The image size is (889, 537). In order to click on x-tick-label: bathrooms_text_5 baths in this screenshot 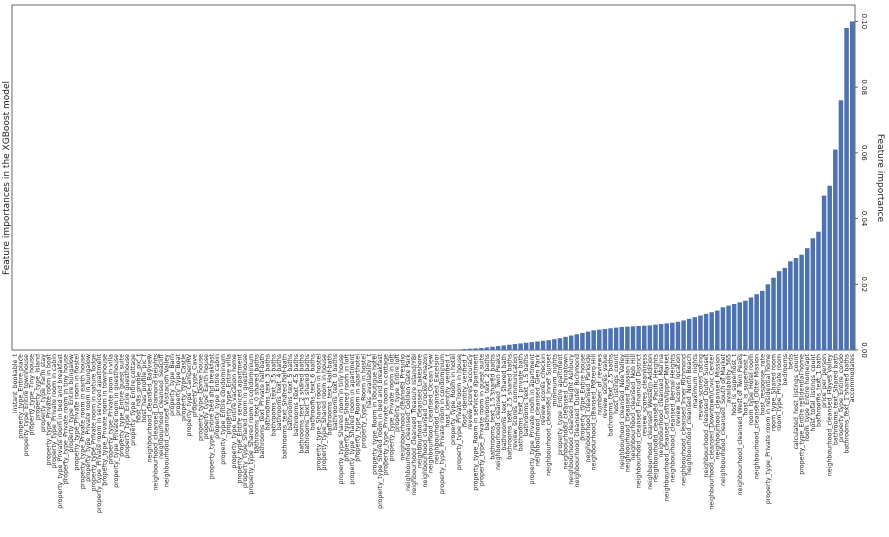, I will do `click(290, 392)`.